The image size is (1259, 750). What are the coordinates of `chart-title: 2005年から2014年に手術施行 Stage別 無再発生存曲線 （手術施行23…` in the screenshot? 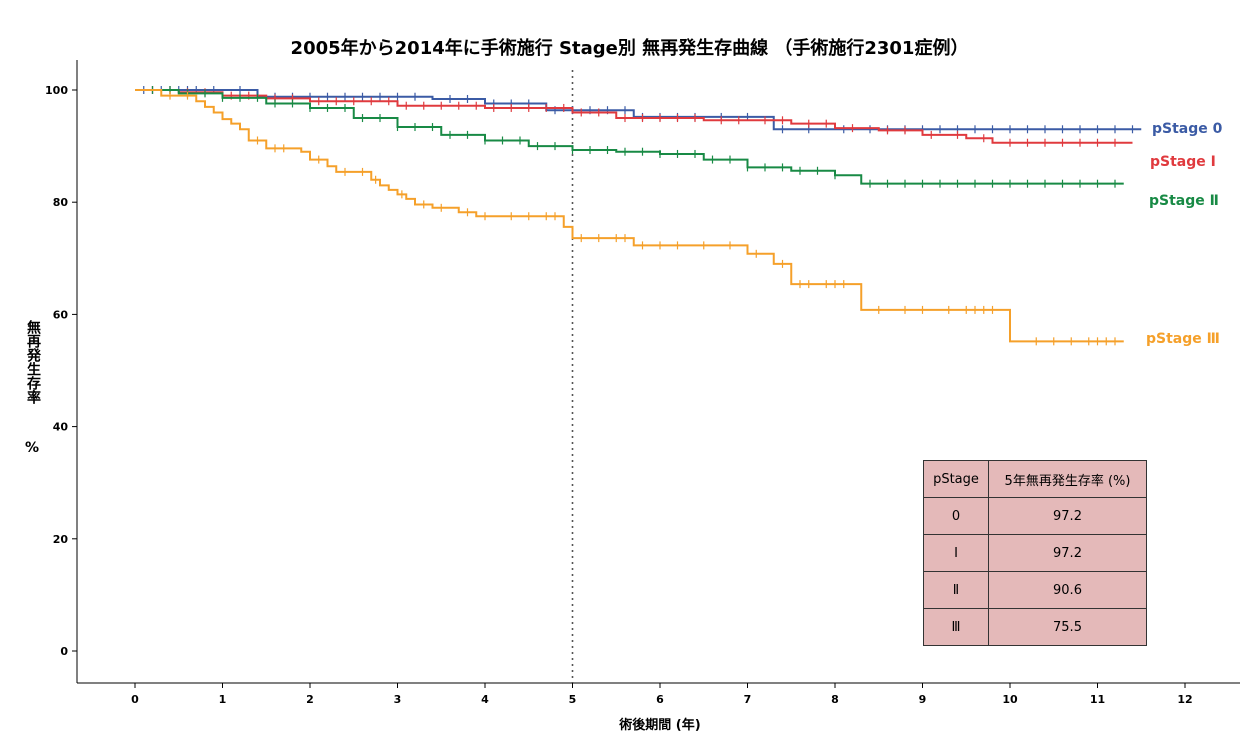 It's located at (629, 48).